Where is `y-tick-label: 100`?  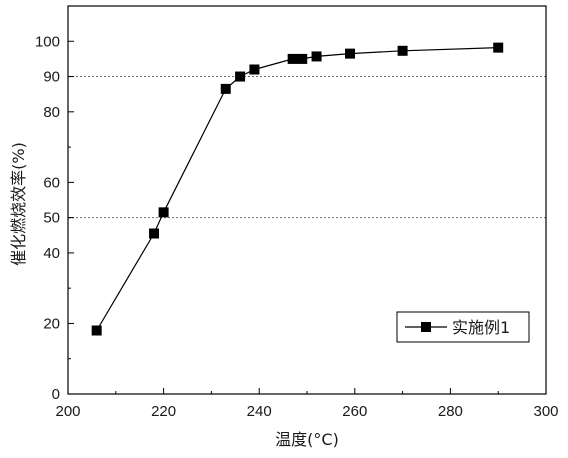
y-tick-label: 100 is located at coordinates (47, 41).